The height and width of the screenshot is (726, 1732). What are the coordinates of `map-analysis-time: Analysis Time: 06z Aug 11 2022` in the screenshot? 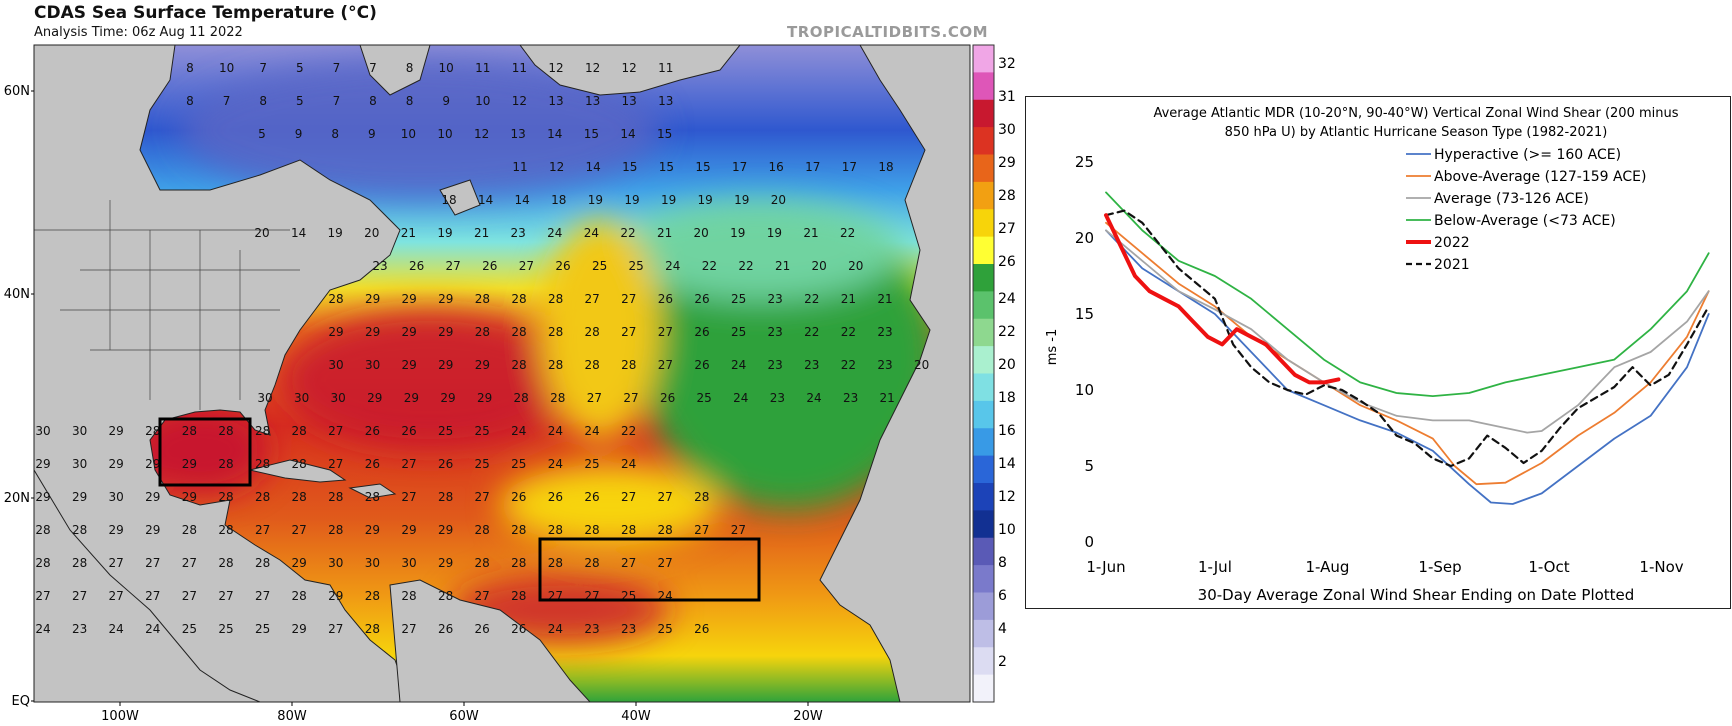 It's located at (138, 32).